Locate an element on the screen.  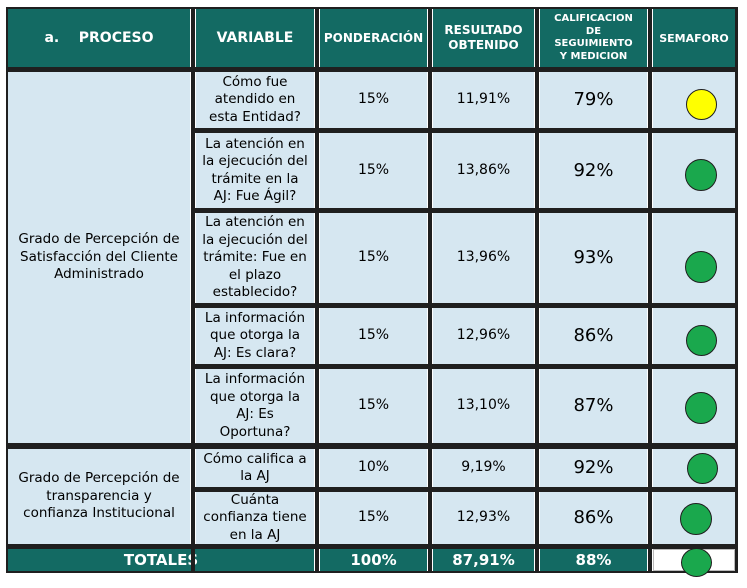
calificacion-cell: 87% is located at coordinates (593, 406).